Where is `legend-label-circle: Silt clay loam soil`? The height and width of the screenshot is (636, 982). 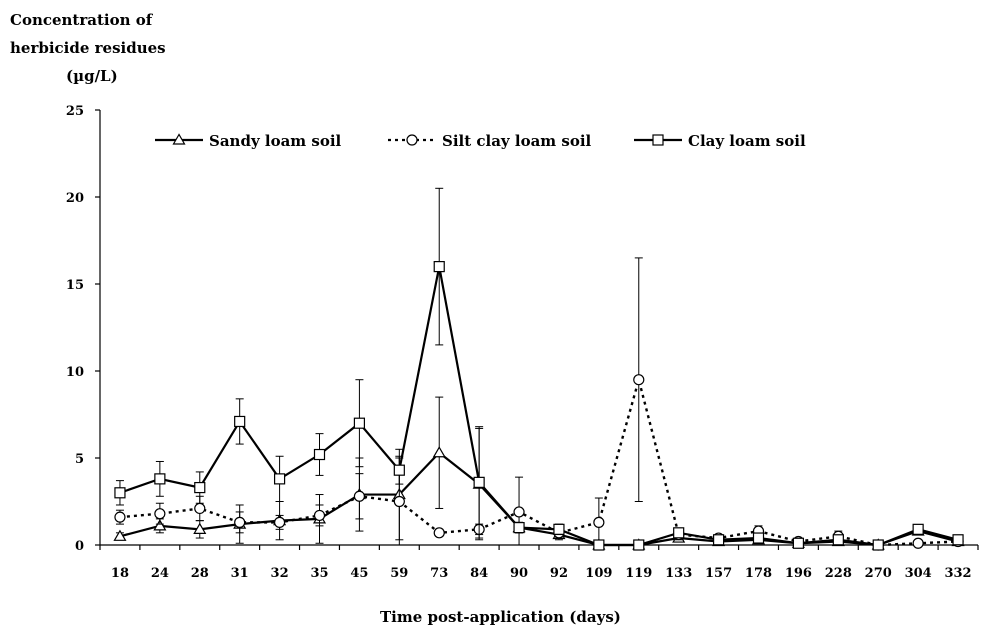
legend-label-circle: Silt clay loam soil is located at coordinates (517, 141).